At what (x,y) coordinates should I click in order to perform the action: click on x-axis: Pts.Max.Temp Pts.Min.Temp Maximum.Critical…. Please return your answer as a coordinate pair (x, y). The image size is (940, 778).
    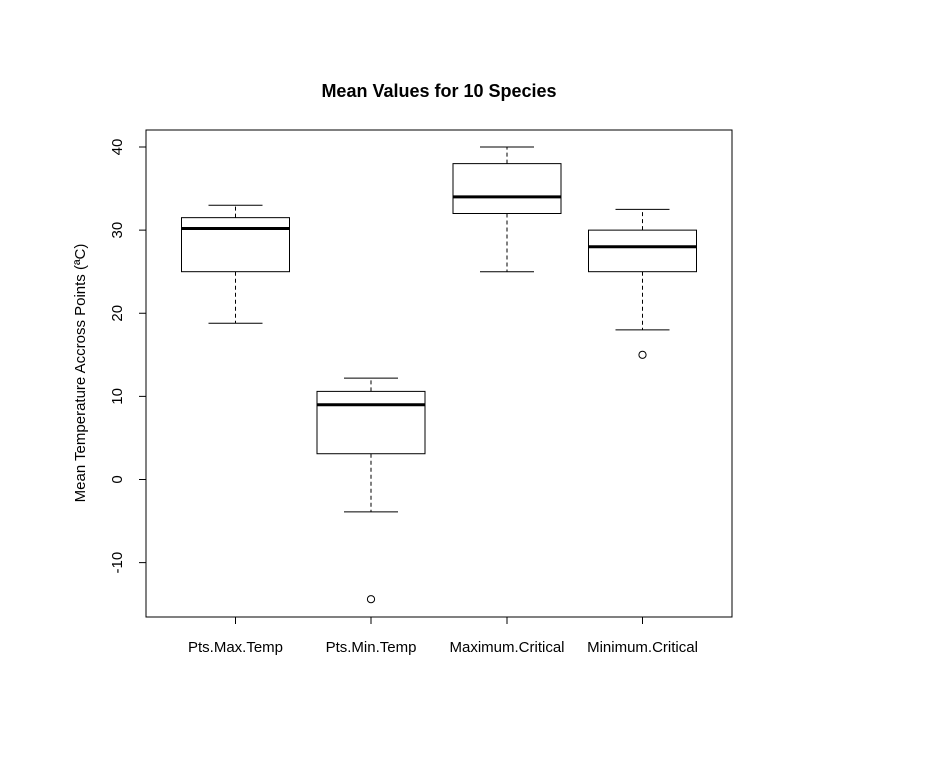
    Looking at the image, I should click on (443, 636).